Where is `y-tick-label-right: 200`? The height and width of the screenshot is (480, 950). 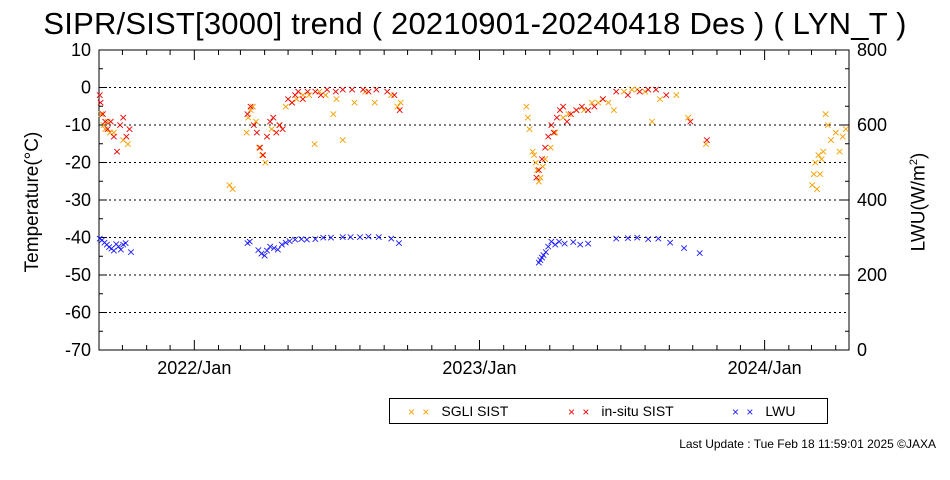 y-tick-label-right: 200 is located at coordinates (872, 275).